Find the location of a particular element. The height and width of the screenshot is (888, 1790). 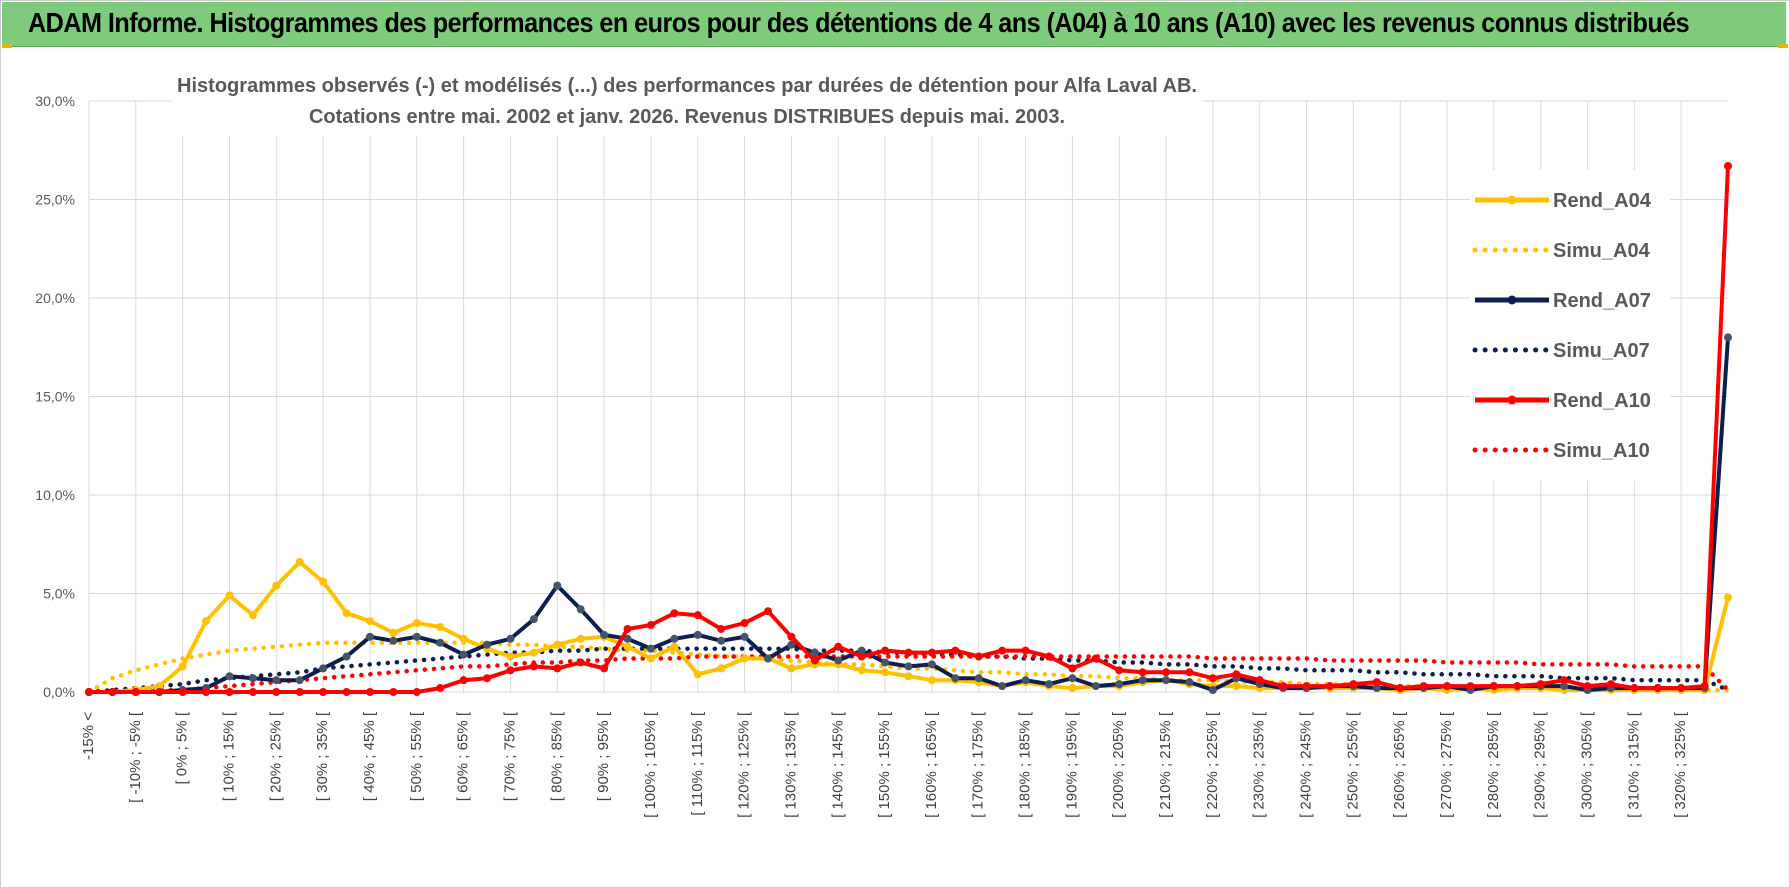

x-tick-label: [ 240% ; 245% [ is located at coordinates (1306, 764).